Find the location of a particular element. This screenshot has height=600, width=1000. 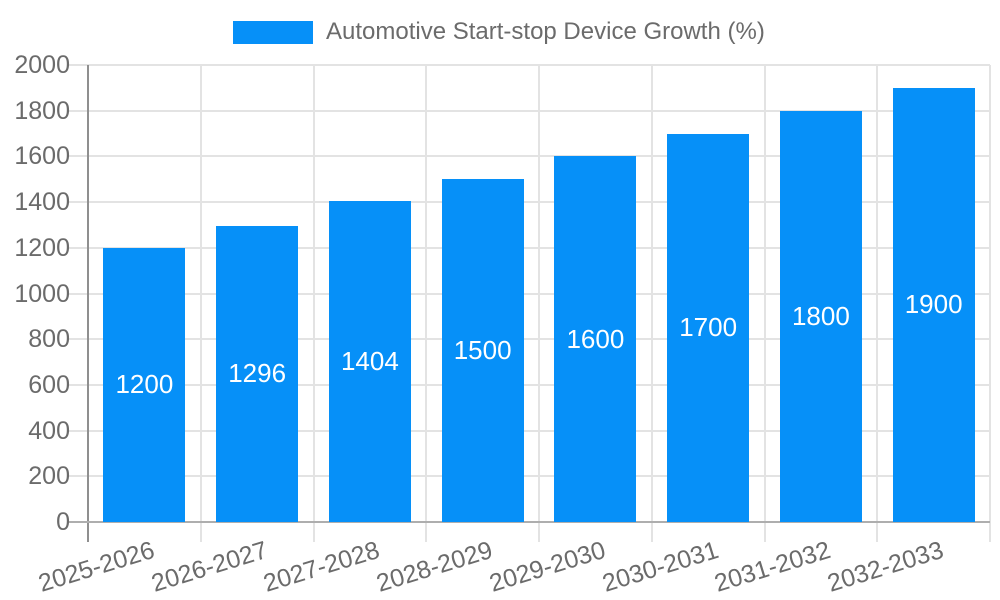

bar-value-label: 1500 is located at coordinates (482, 350).